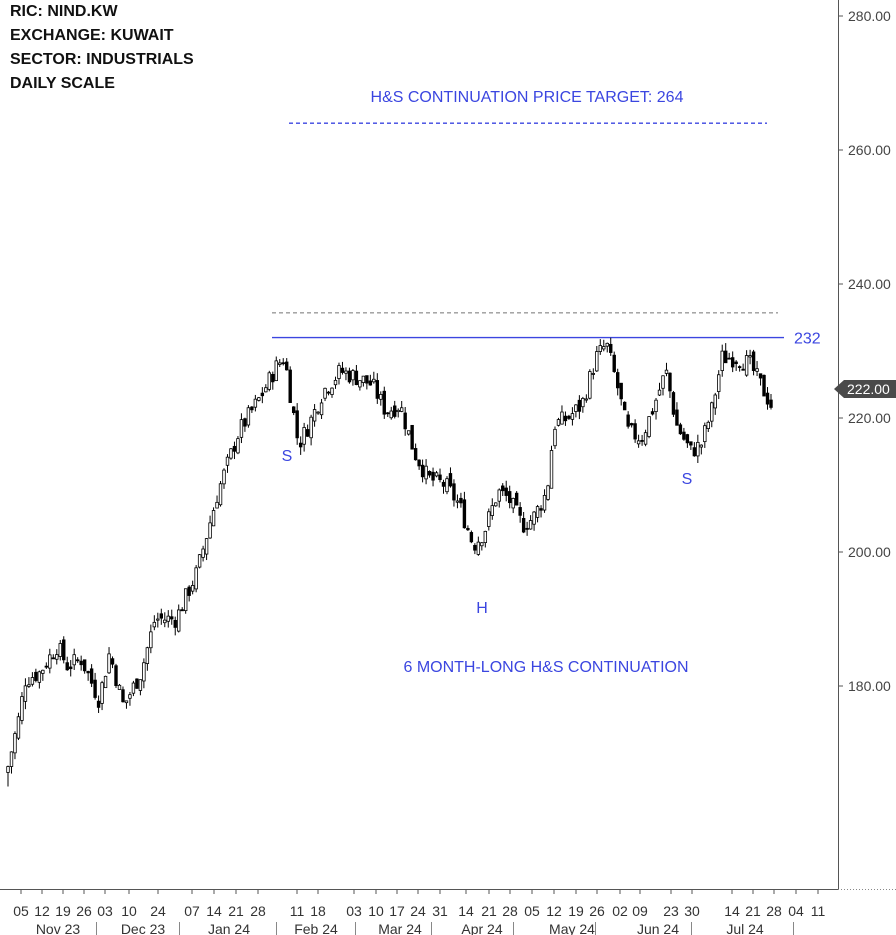  I want to click on x-tick-label: 09, so click(640, 911).